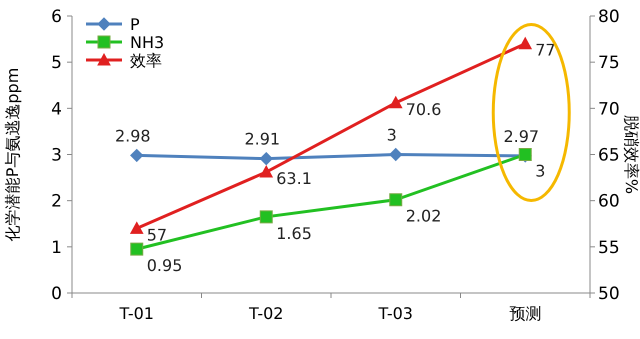 This screenshot has width=640, height=339. I want to click on y-tick-label: 4, so click(56, 109).